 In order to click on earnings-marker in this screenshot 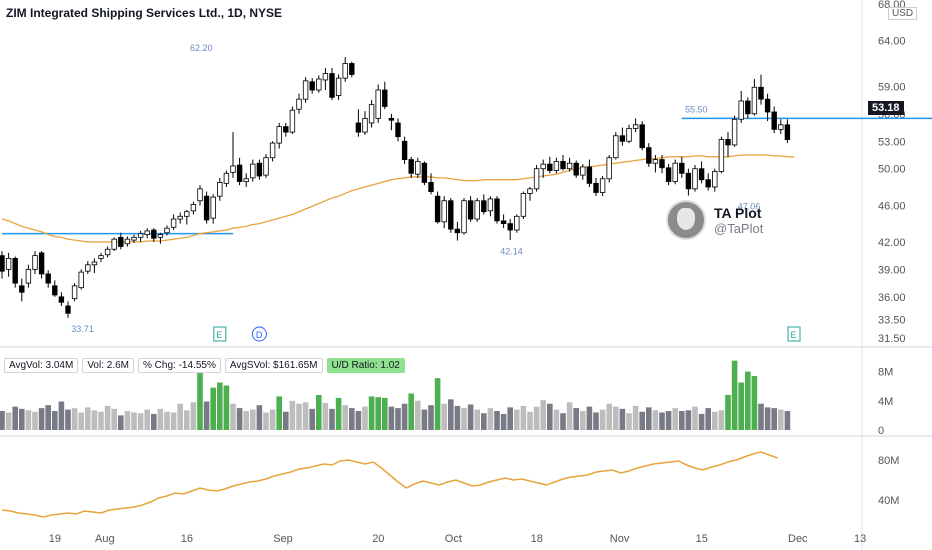, I will do `click(794, 334)`.